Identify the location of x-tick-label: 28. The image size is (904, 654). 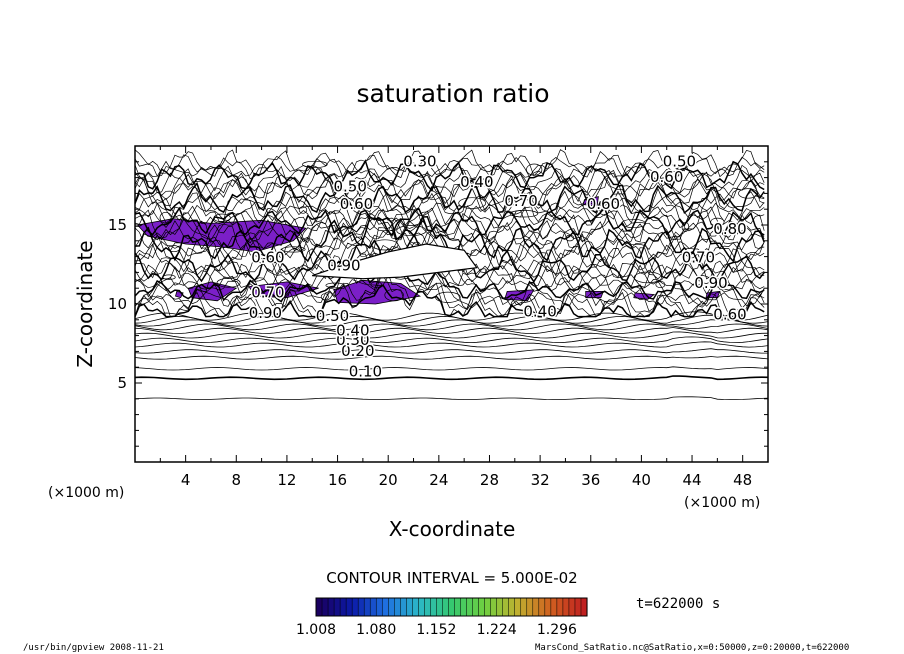
(489, 480).